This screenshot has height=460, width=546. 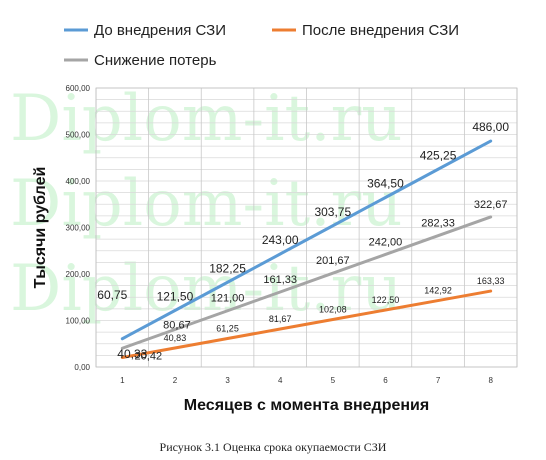 I want to click on data-label: 201,67, so click(x=333, y=261).